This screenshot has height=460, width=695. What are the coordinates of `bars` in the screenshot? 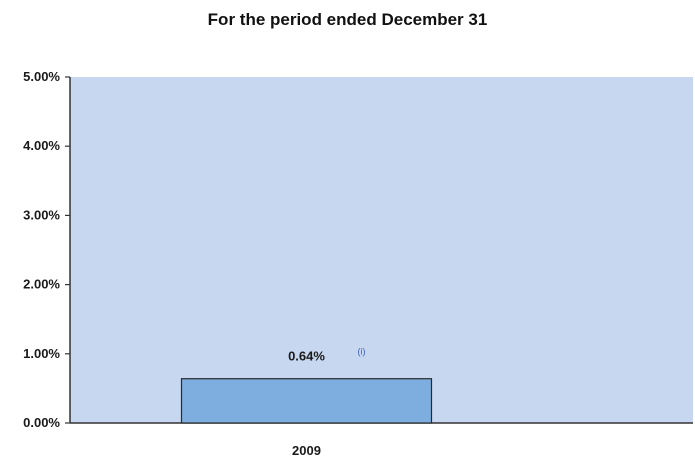 It's located at (306, 401).